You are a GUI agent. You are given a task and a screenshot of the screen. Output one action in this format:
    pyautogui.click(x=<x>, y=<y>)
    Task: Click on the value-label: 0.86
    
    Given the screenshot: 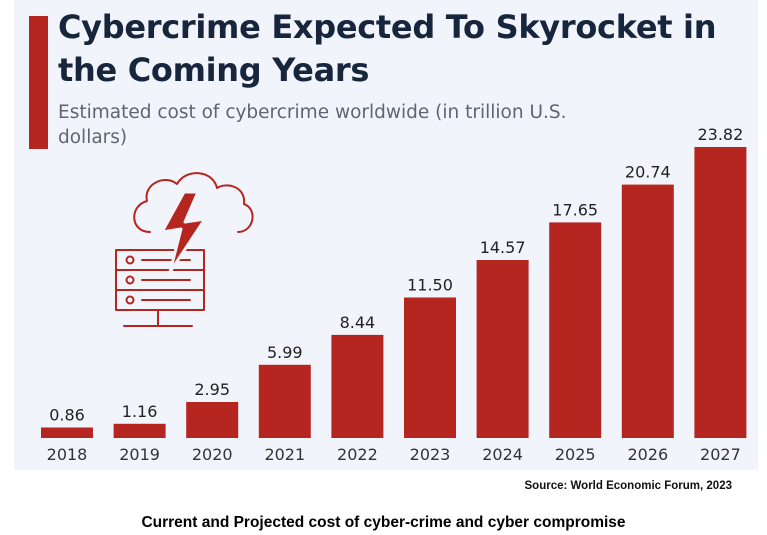 What is the action you would take?
    pyautogui.click(x=67, y=415)
    